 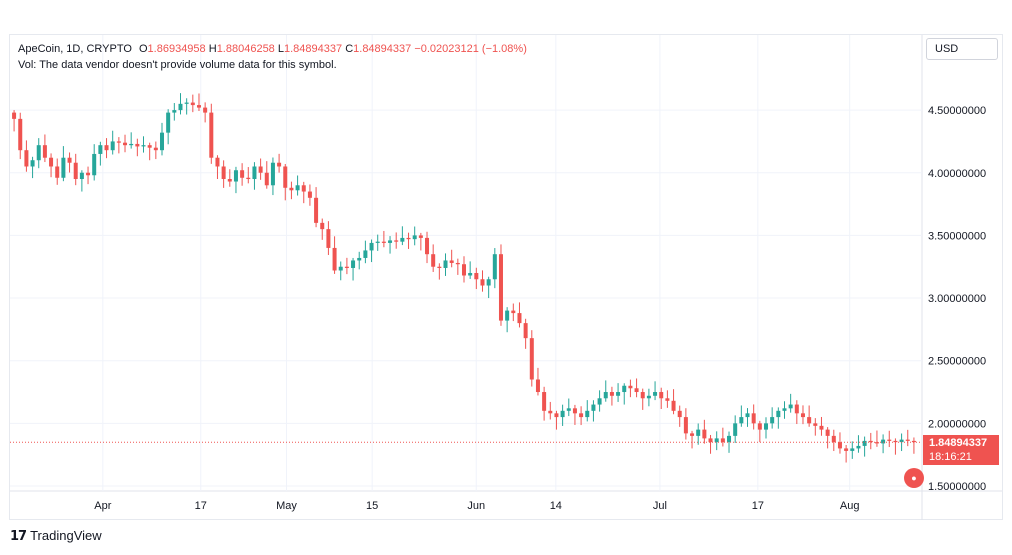 I want to click on tradingview-brand: 𝟭𝟳 TradingView, so click(x=56, y=536).